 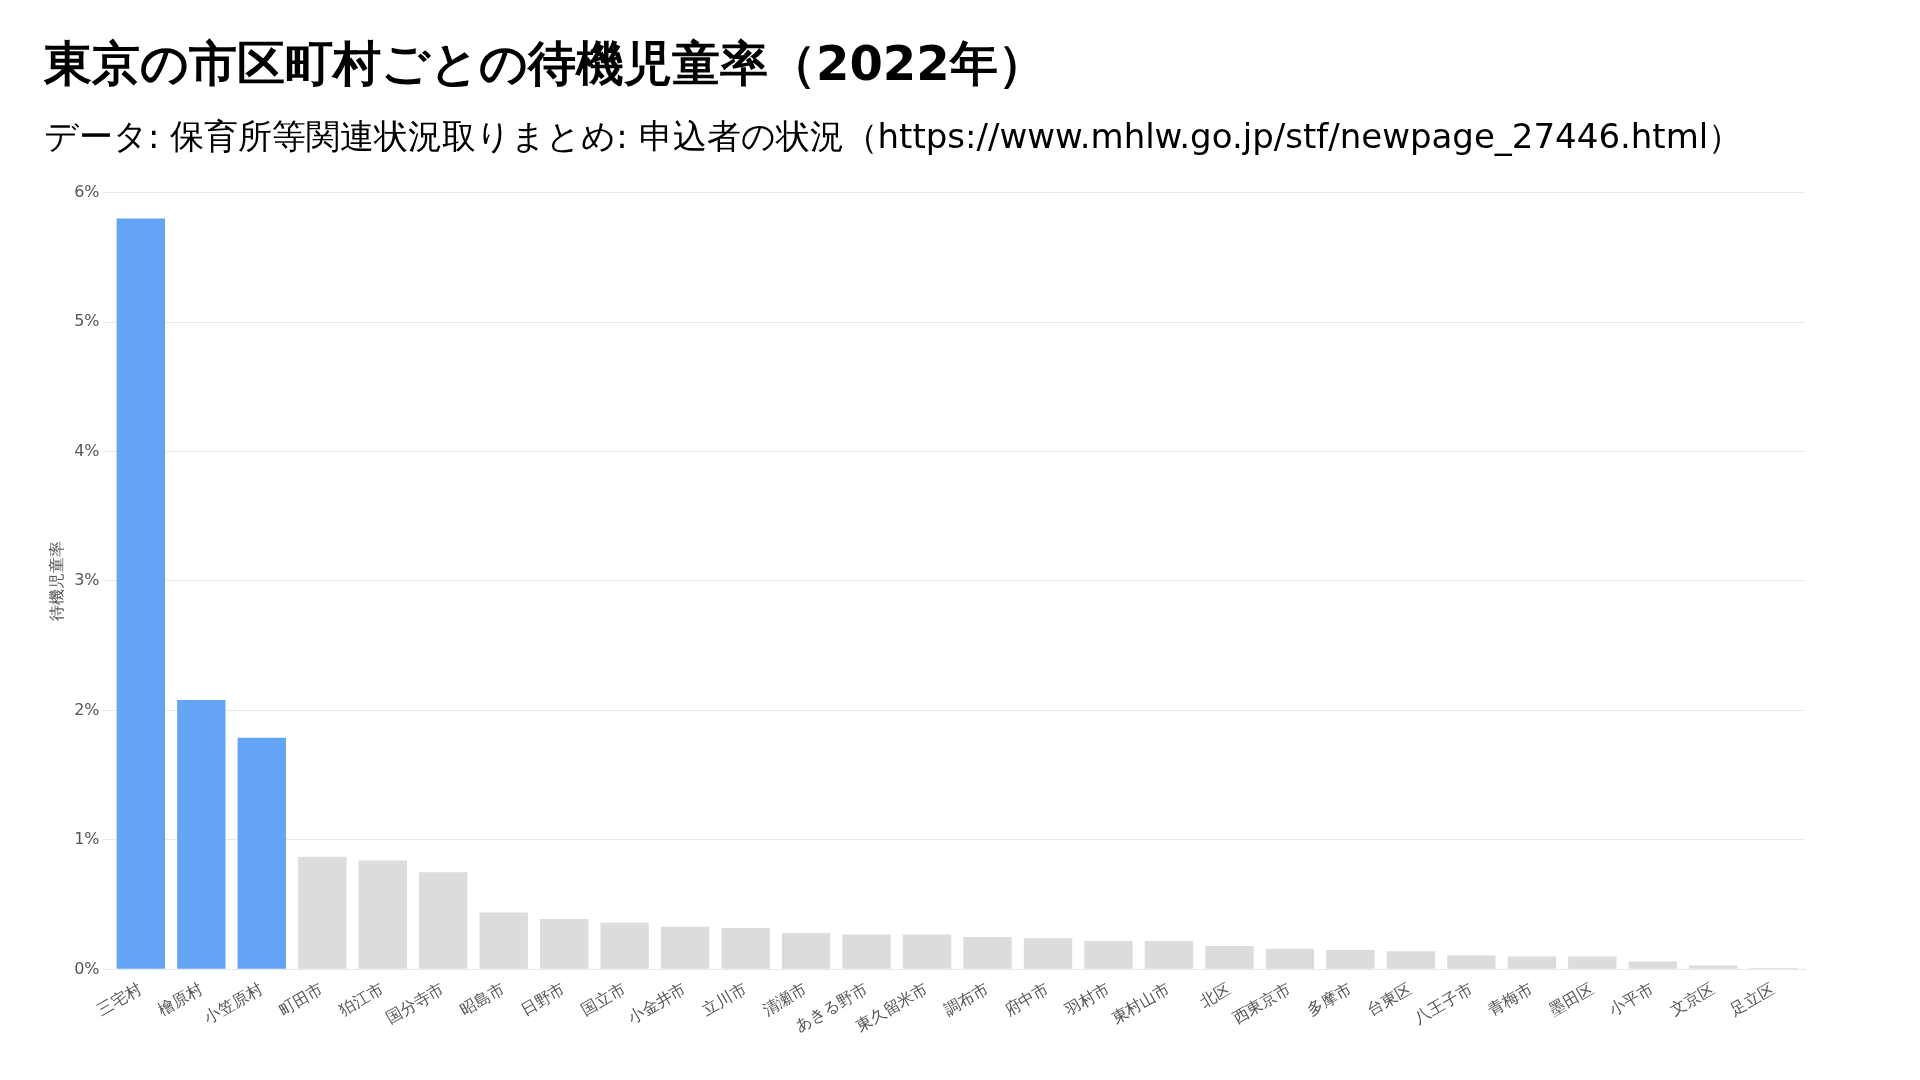 I want to click on x-tick-label: 府中市, so click(x=1027, y=999).